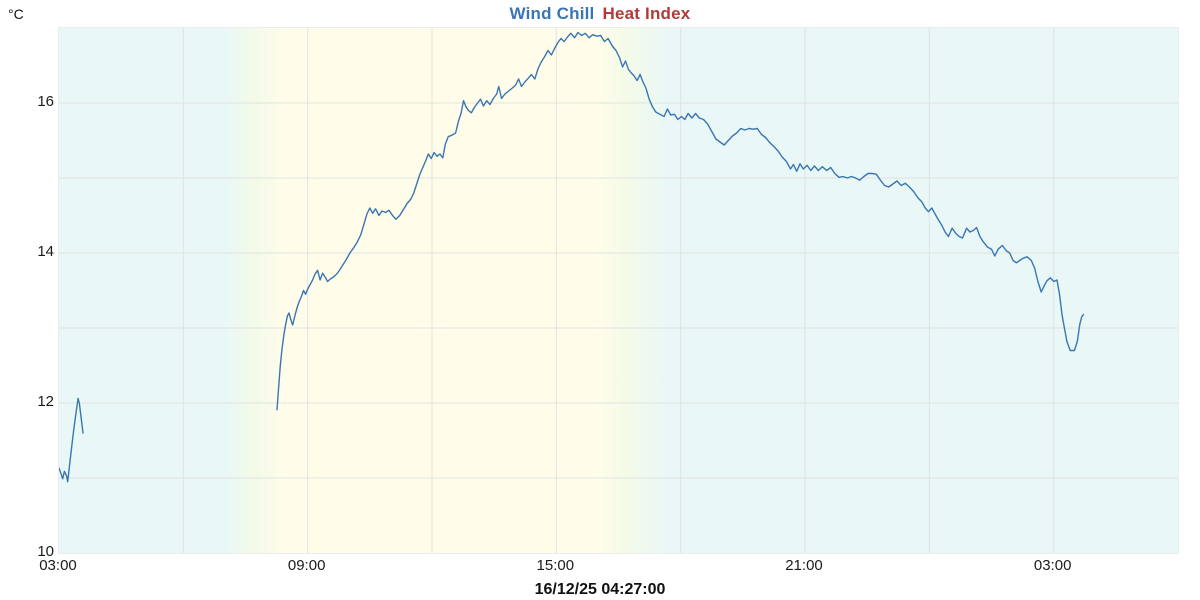 Image resolution: width=1200 pixels, height=600 pixels. I want to click on x-tick-label: 21:00, so click(804, 565).